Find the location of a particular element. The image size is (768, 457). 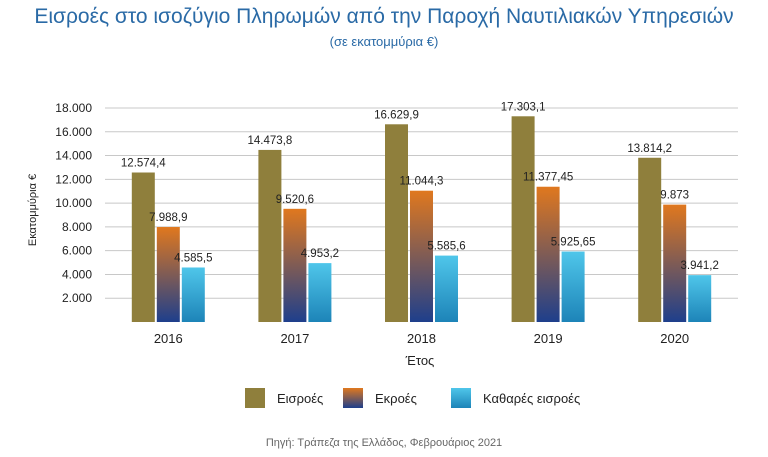

legend-swatch-net is located at coordinates (461, 398).